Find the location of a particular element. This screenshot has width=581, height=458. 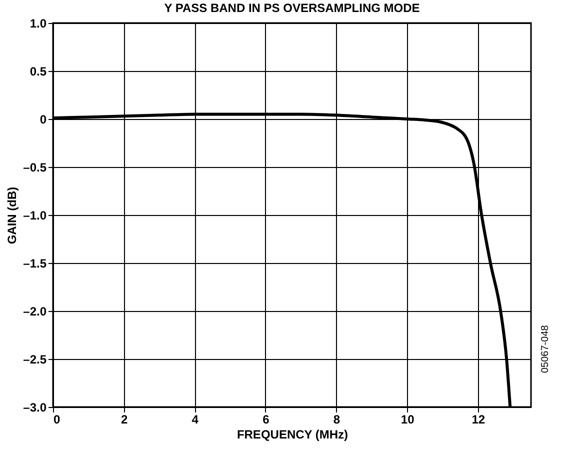

y-tick-label: –1.0 is located at coordinates (35, 215).